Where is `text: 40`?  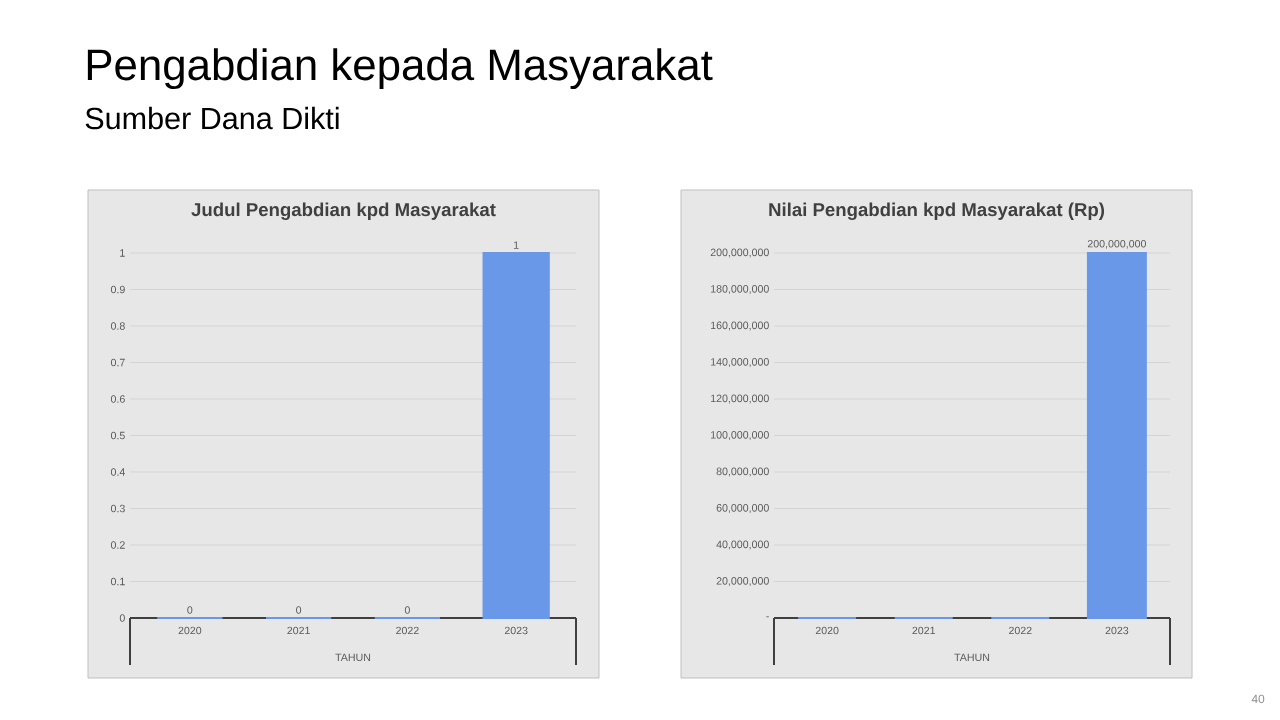
text: 40 is located at coordinates (1258, 699).